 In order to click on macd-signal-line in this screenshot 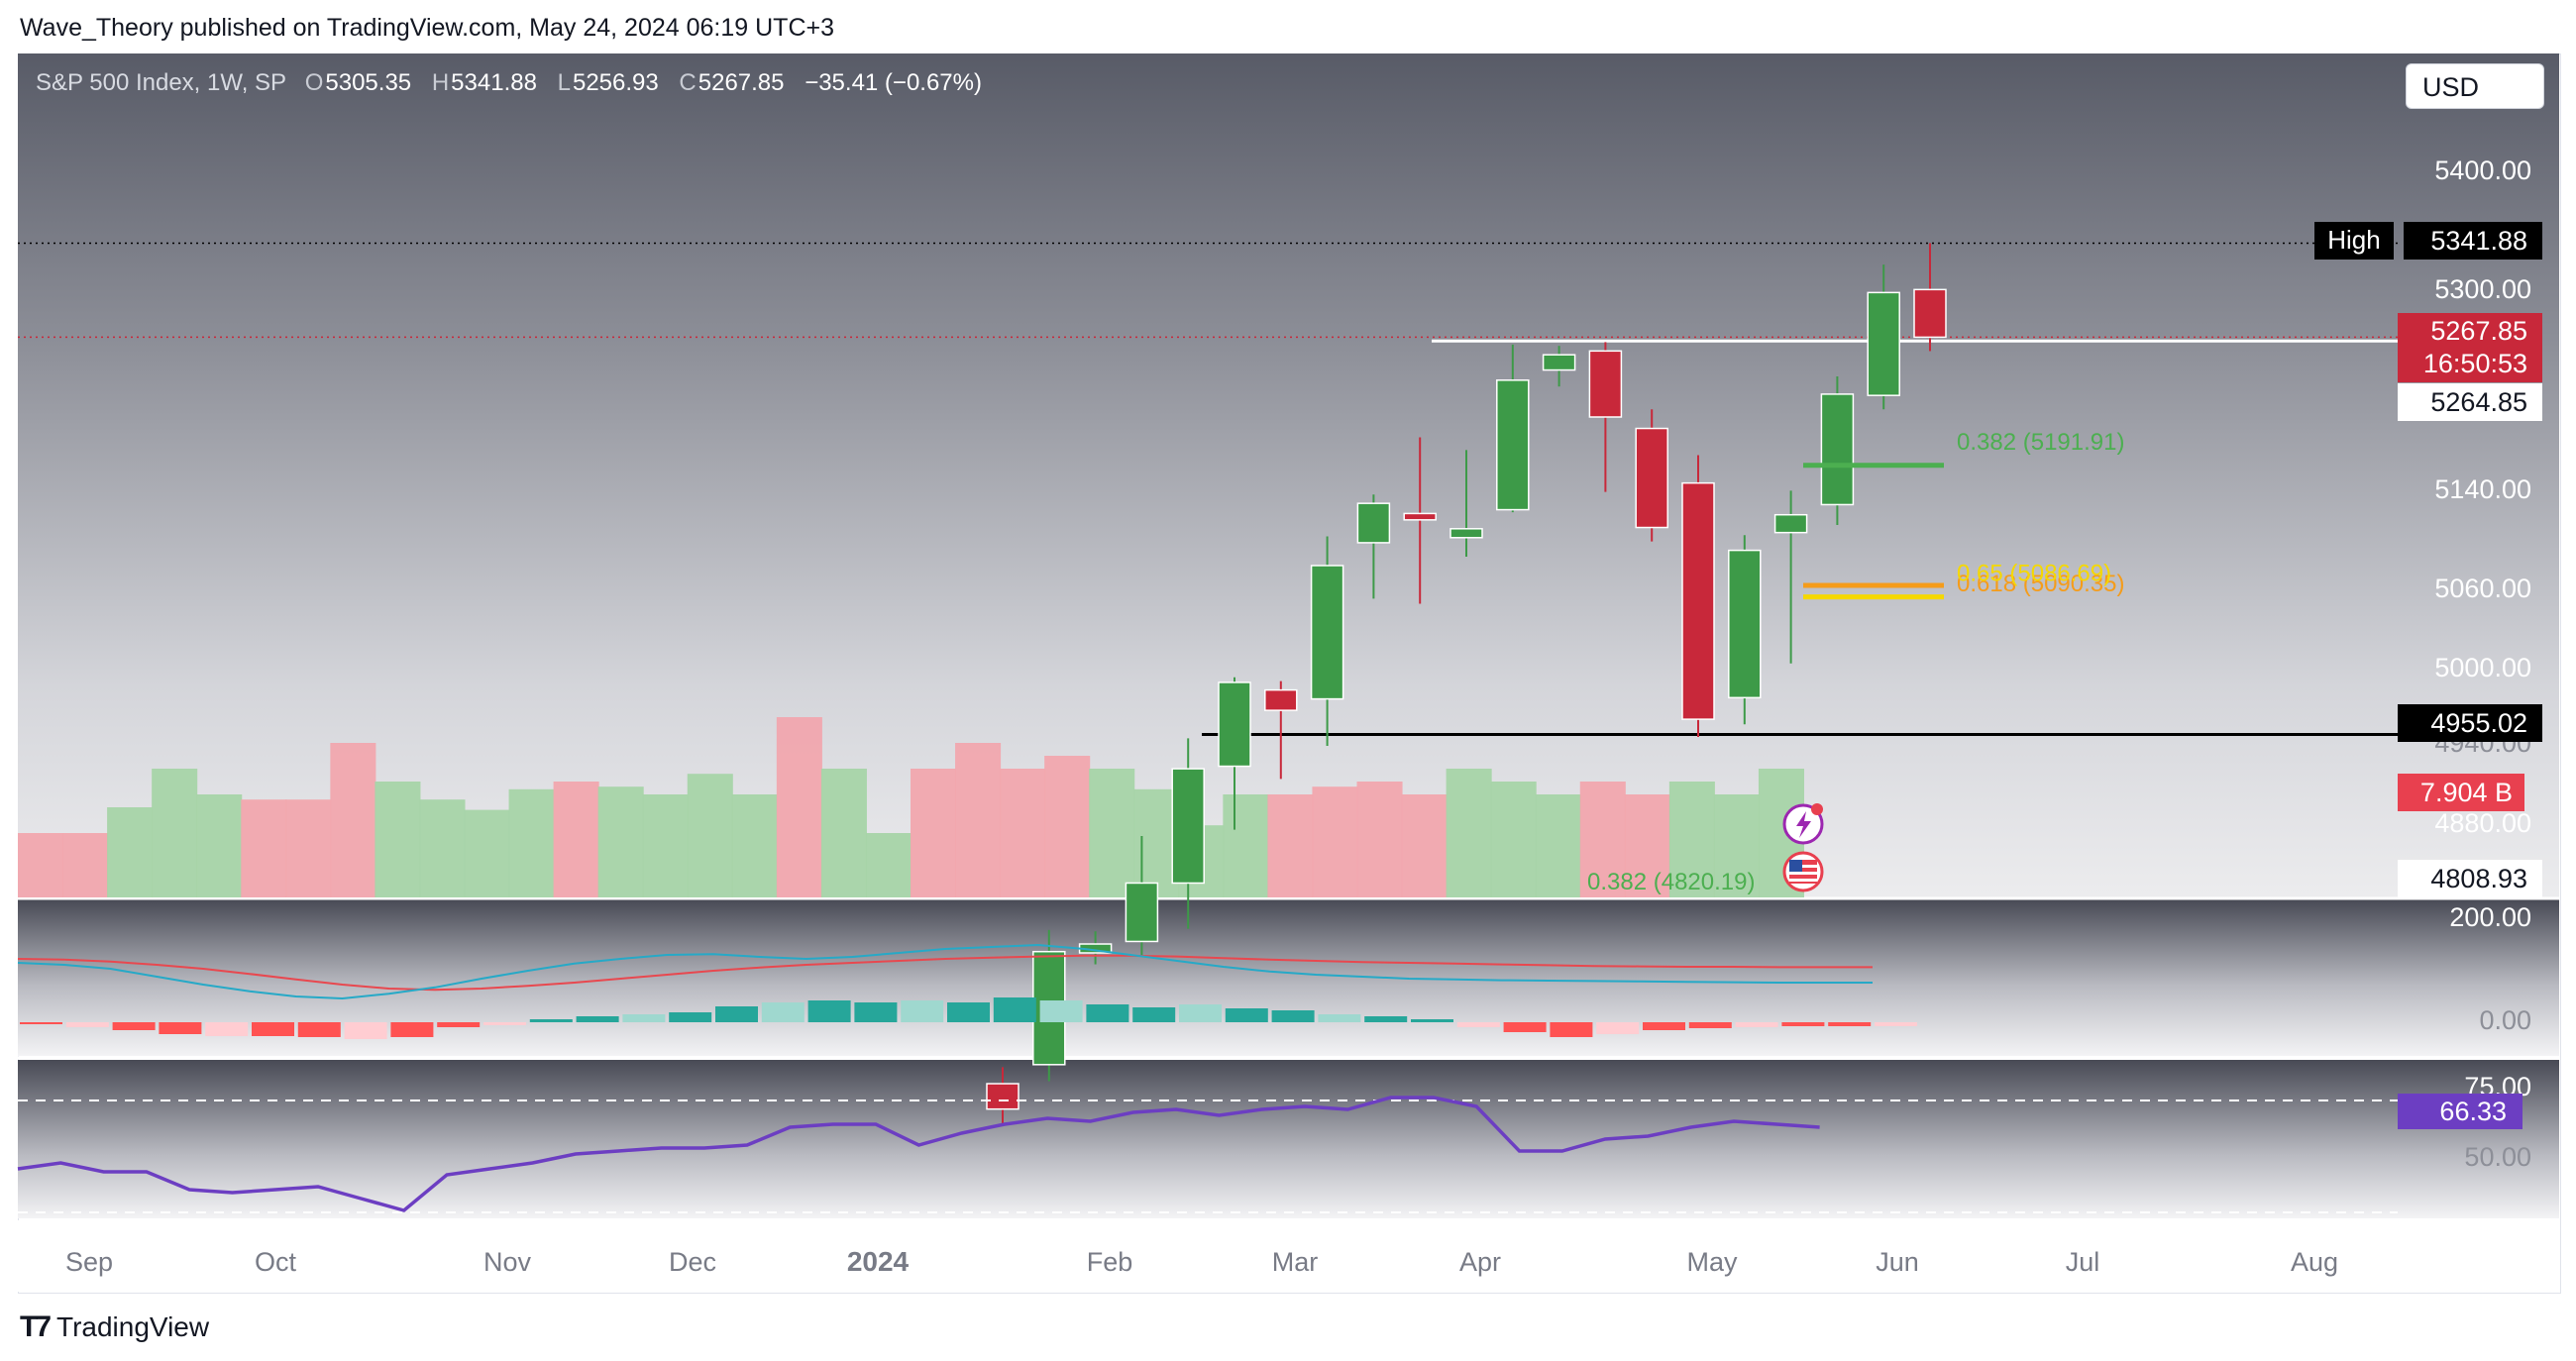, I will do `click(945, 973)`.